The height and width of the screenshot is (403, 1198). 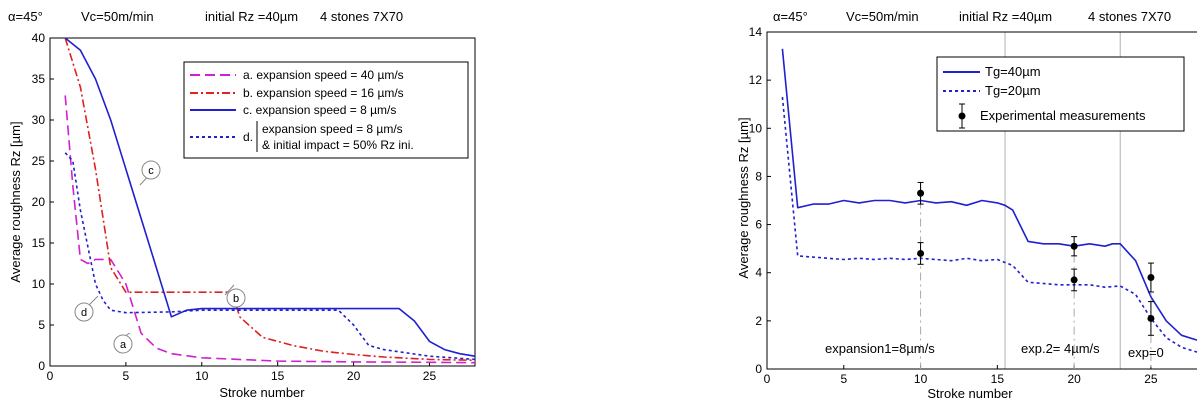 What do you see at coordinates (758, 176) in the screenshot?
I see `y-tick-label: 8` at bounding box center [758, 176].